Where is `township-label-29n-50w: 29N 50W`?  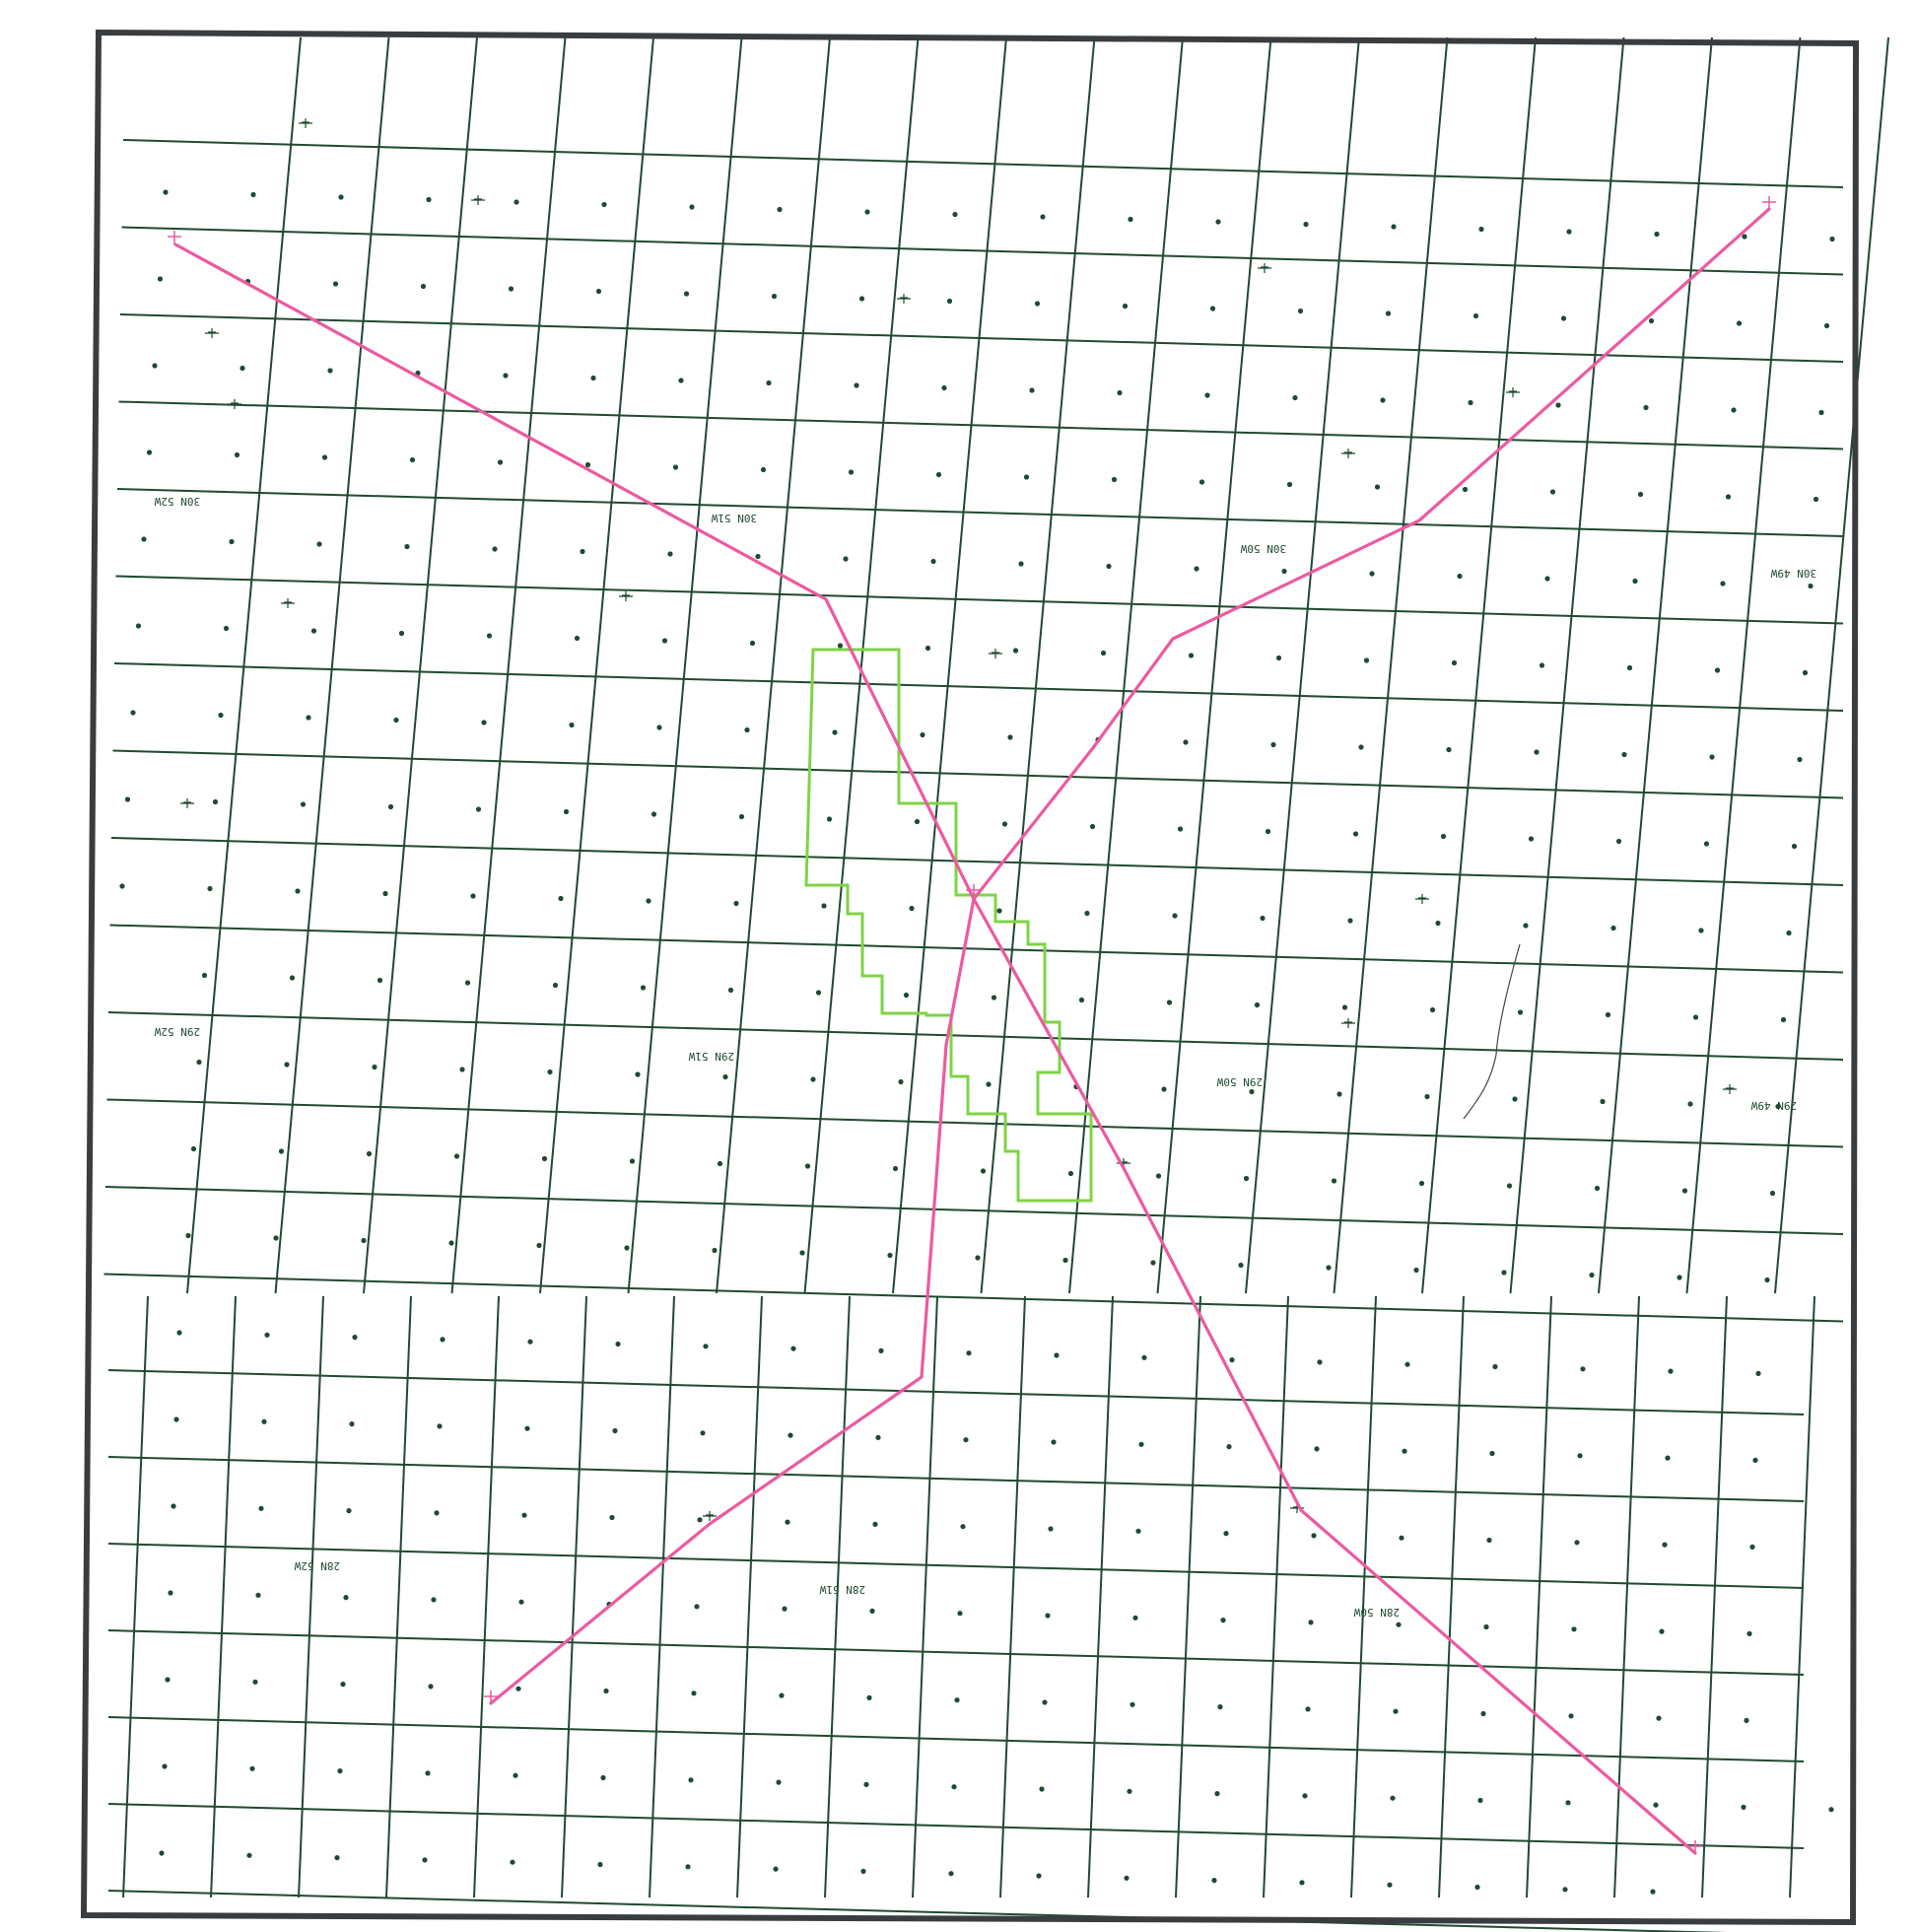
township-label-29n-50w: 29N 50W is located at coordinates (1239, 1081).